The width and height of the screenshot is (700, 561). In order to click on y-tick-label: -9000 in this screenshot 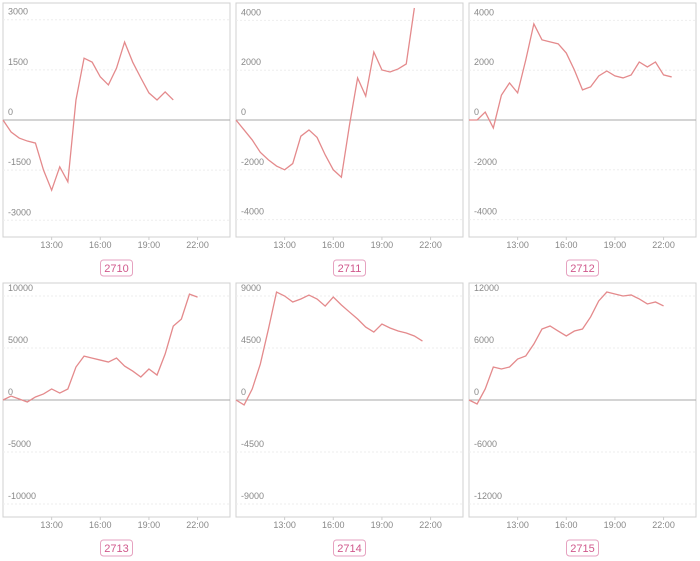, I will do `click(252, 496)`.